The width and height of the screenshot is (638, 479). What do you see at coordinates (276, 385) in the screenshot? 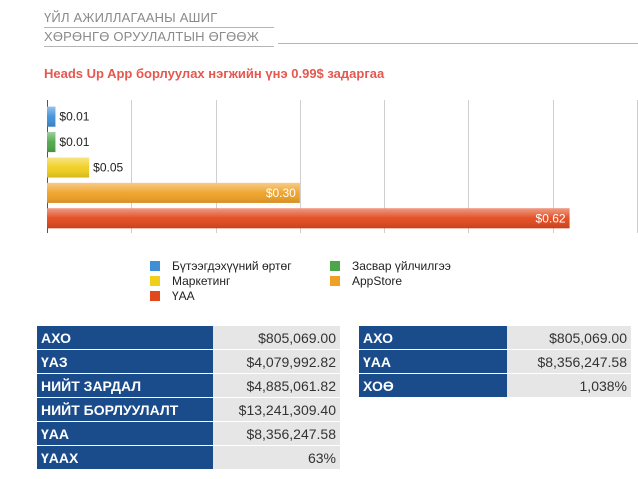
I see `row-value: $4,885,061.82` at bounding box center [276, 385].